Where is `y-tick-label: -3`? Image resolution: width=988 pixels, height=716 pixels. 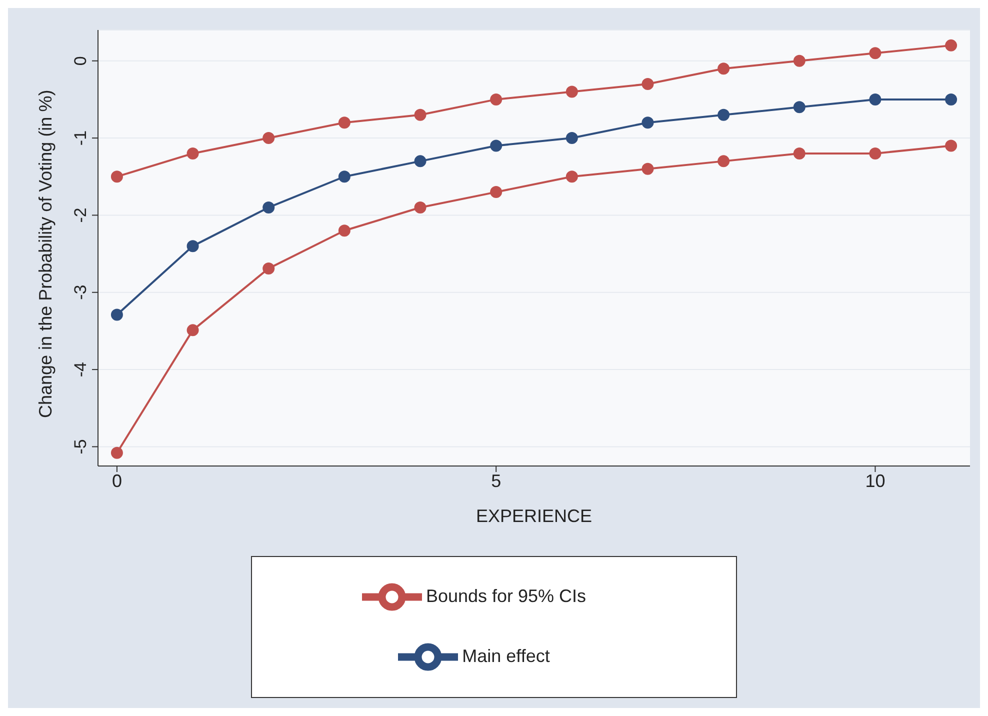
y-tick-label: -3 is located at coordinates (80, 292).